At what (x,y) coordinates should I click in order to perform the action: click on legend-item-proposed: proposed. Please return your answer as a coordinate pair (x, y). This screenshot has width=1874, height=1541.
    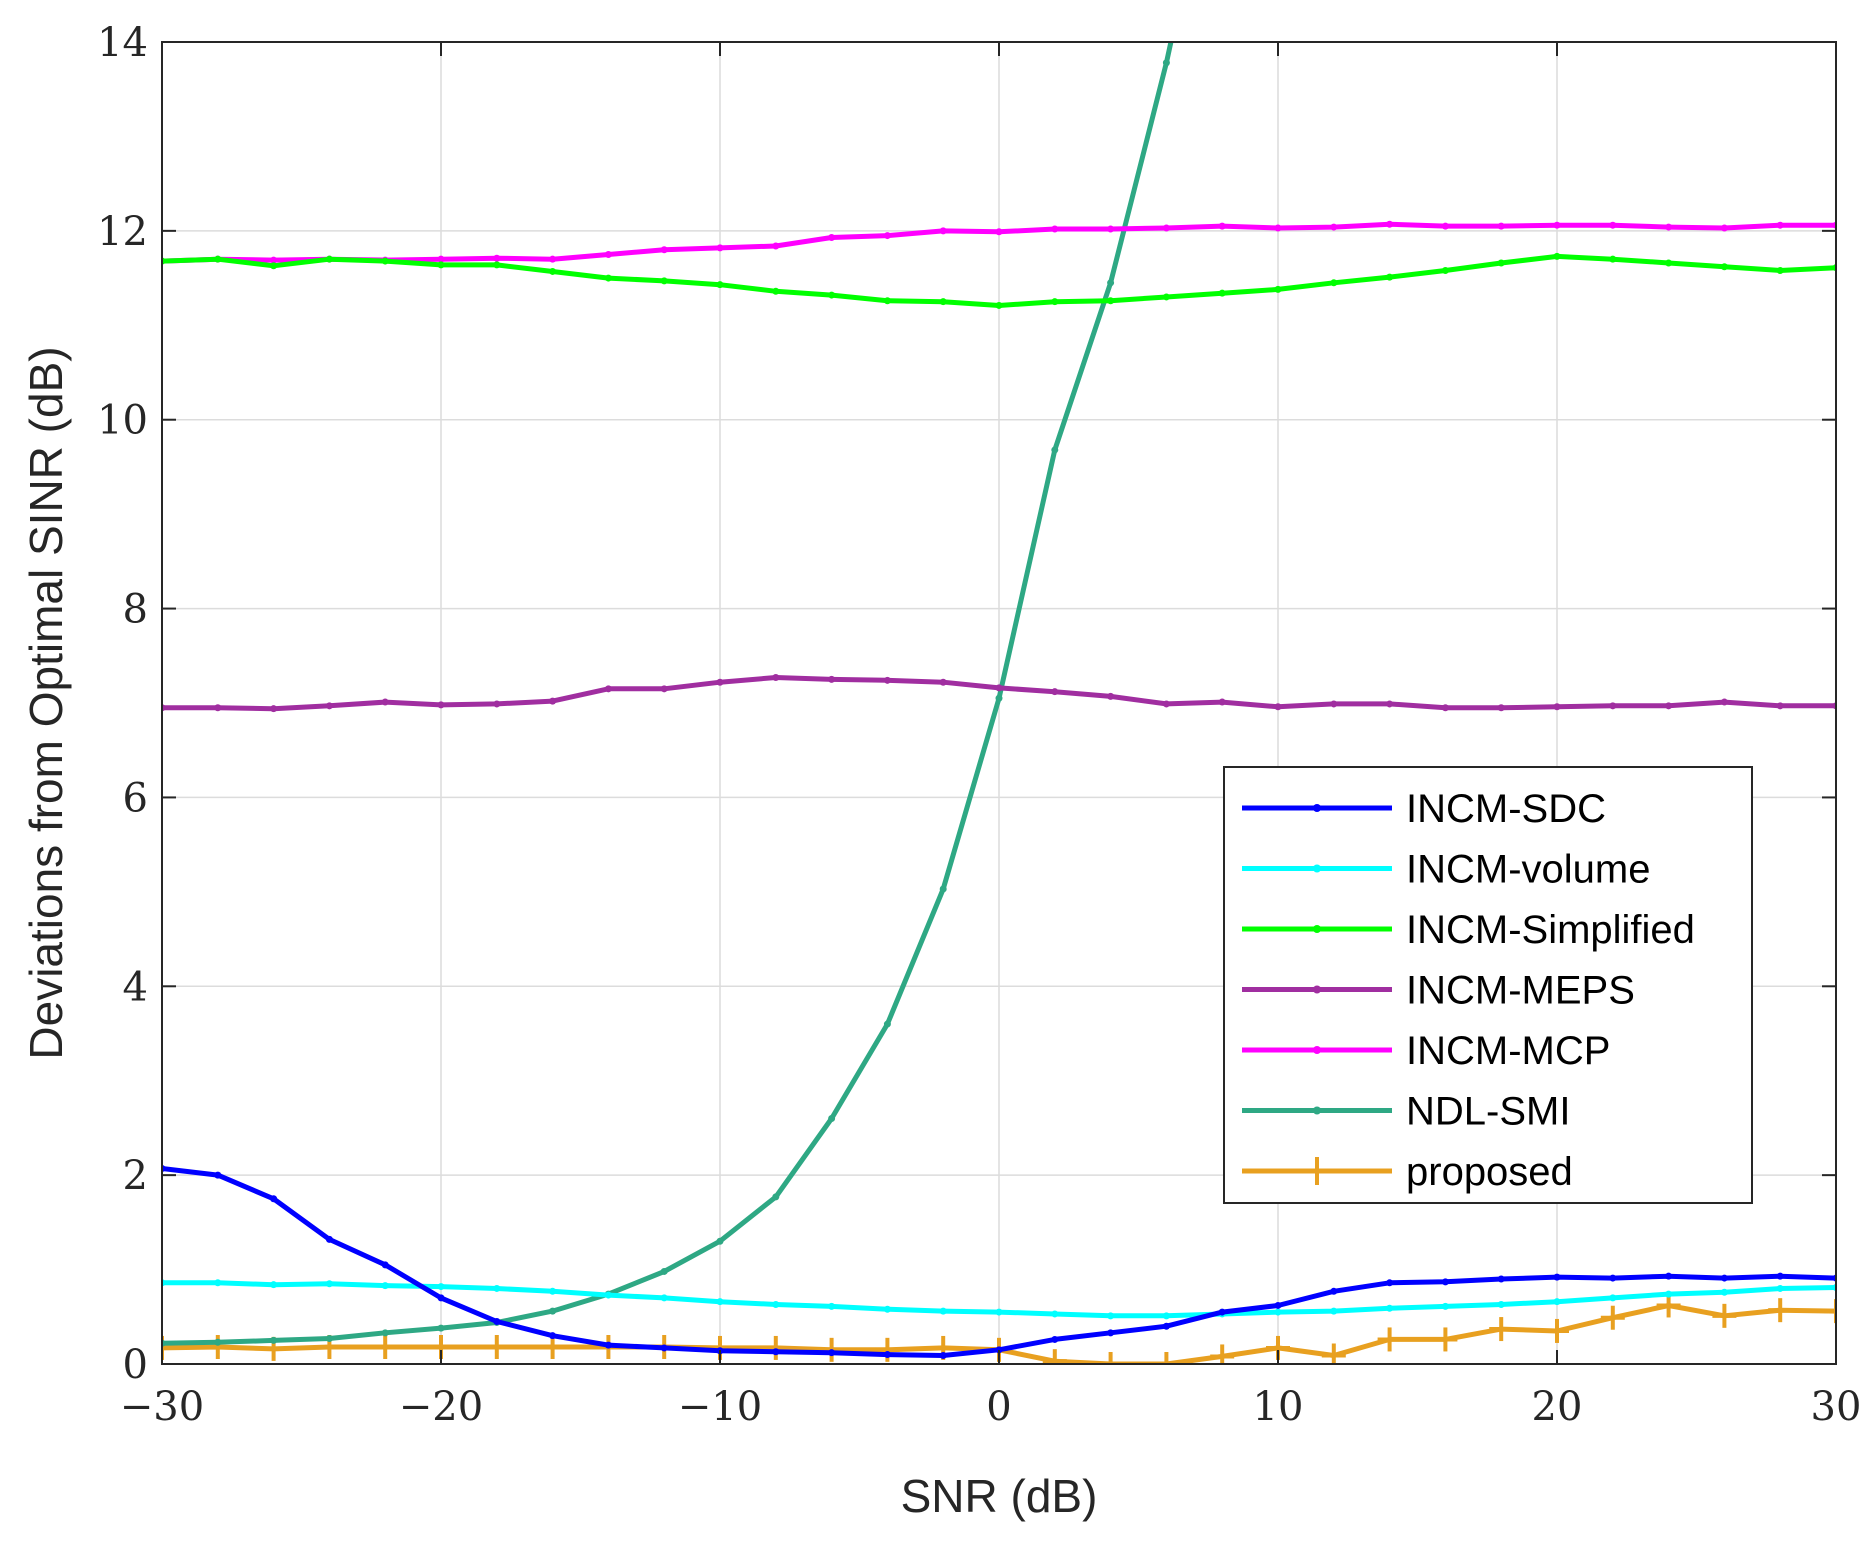
    Looking at the image, I should click on (1407, 1172).